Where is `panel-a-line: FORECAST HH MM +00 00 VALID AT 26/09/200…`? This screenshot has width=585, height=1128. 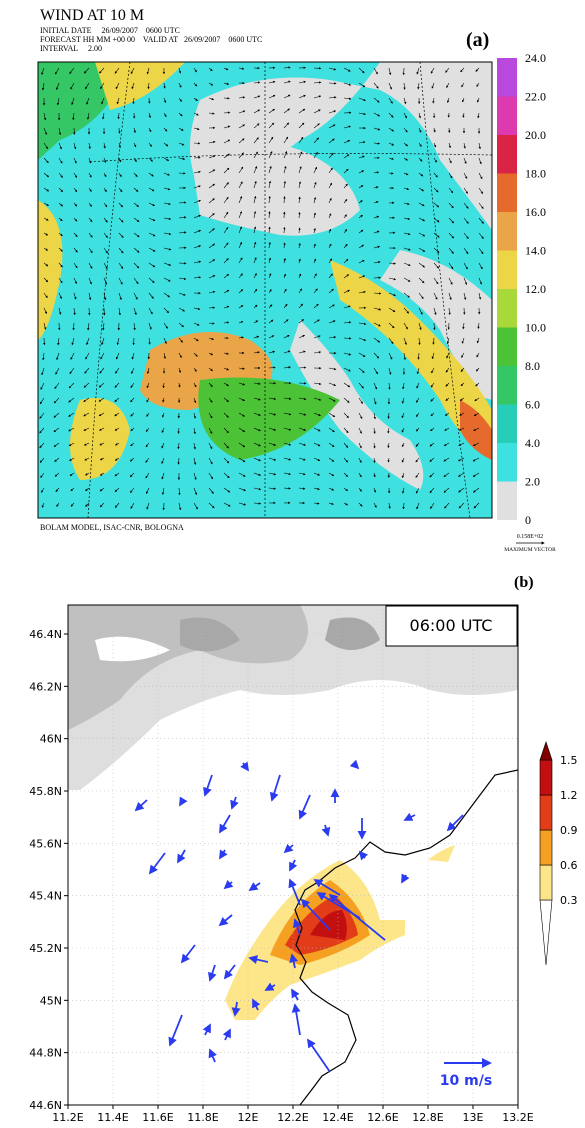 panel-a-line: FORECAST HH MM +00 00 VALID AT 26/09/200… is located at coordinates (151, 39).